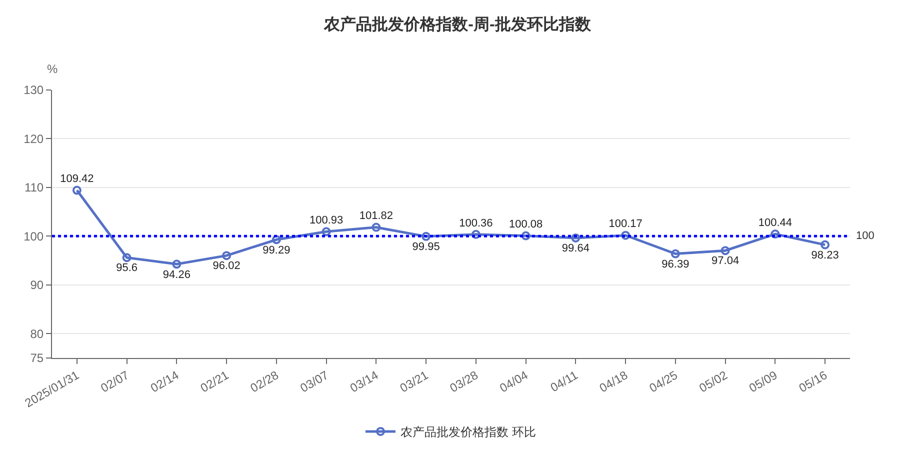 The image size is (915, 458). What do you see at coordinates (37, 358) in the screenshot?
I see `y-tick-label: 75` at bounding box center [37, 358].